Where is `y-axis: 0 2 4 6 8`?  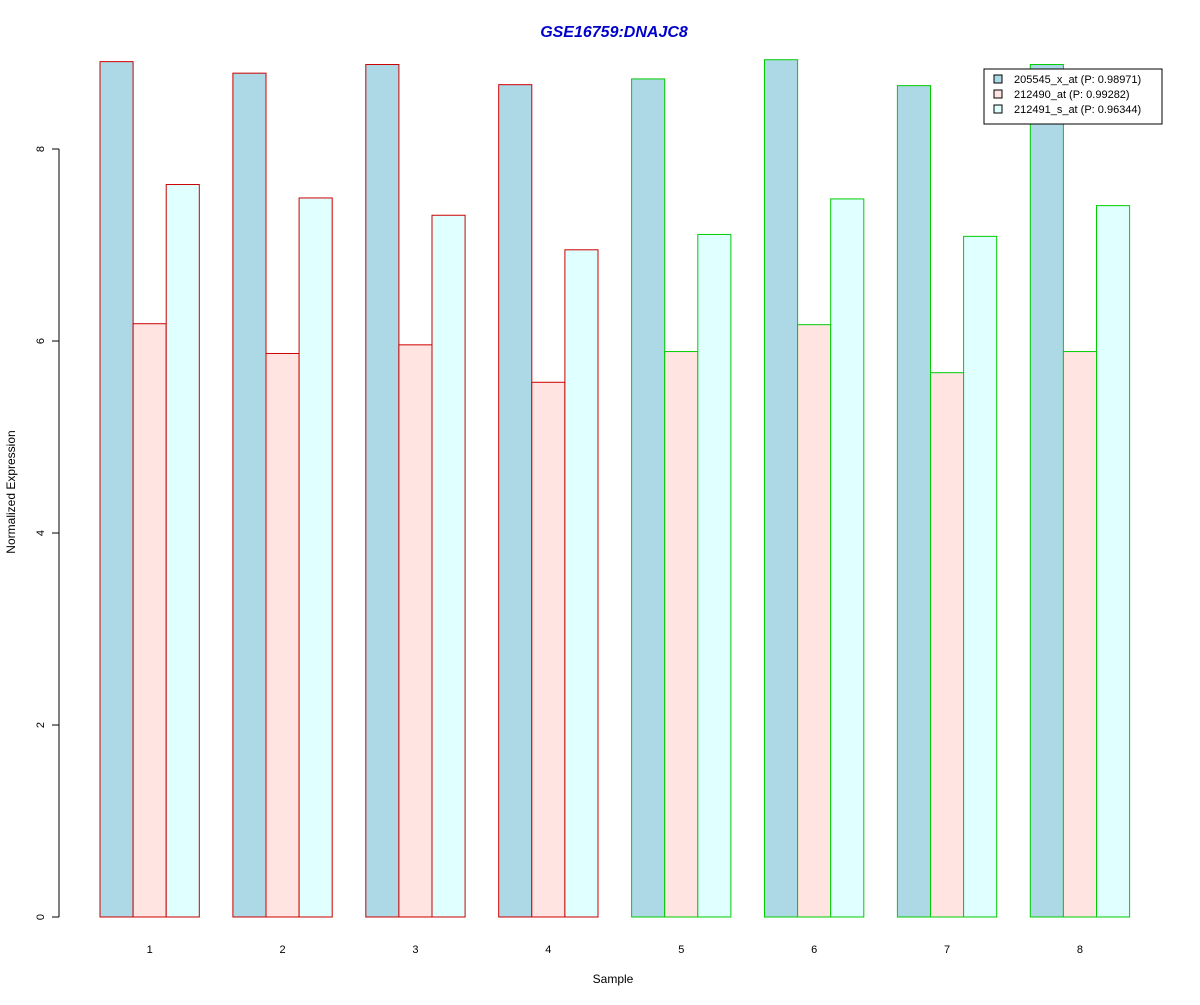
y-axis: 0 2 4 6 8 is located at coordinates (47, 533).